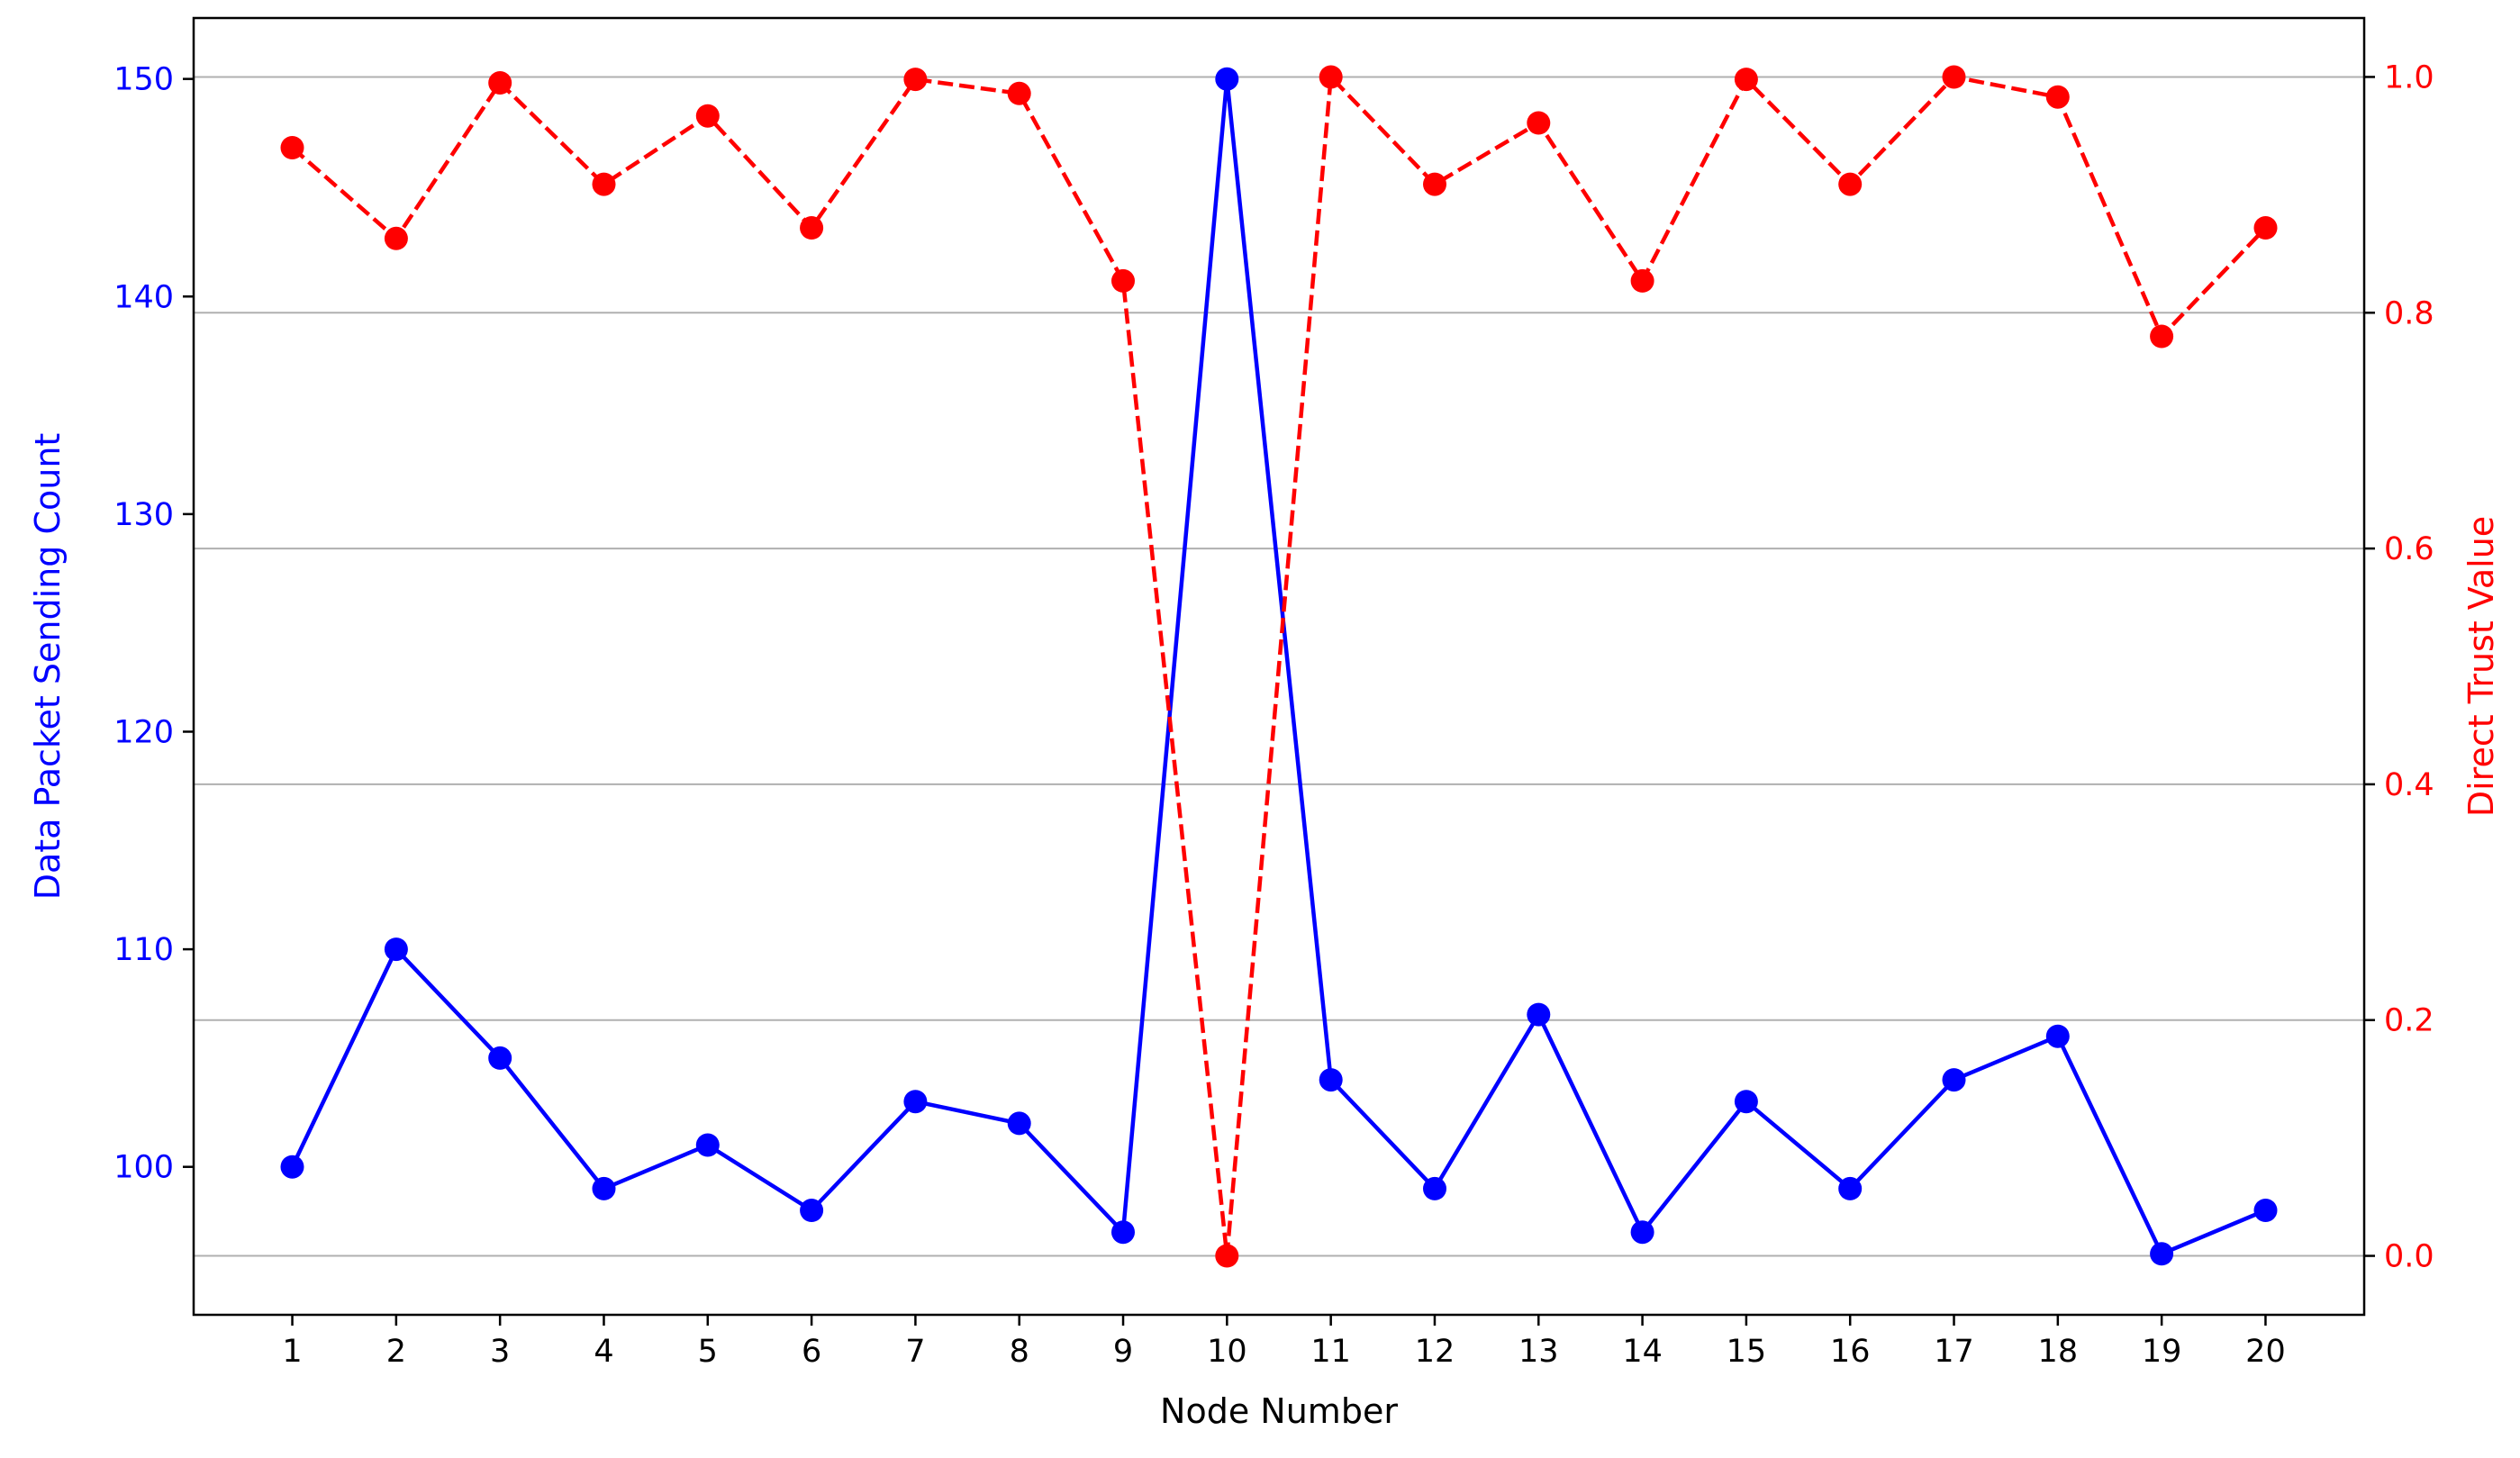 Image resolution: width=2520 pixels, height=1458 pixels. Describe the element at coordinates (2409, 785) in the screenshot. I see `right-y-tick-label: 0.4` at that location.